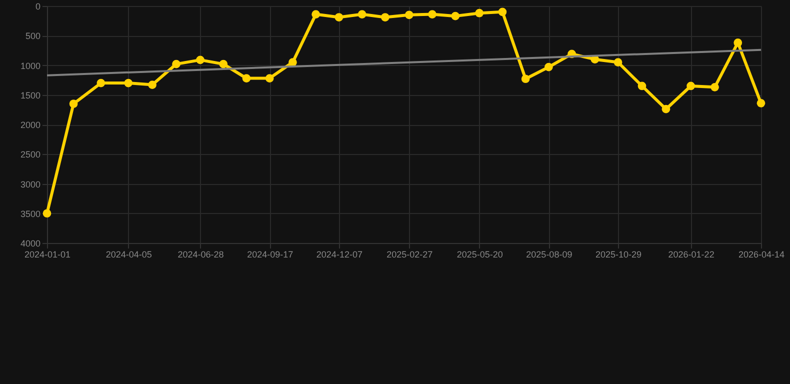 This screenshot has width=790, height=384. What do you see at coordinates (30, 213) in the screenshot?
I see `y-tick-label: 3500` at bounding box center [30, 213].